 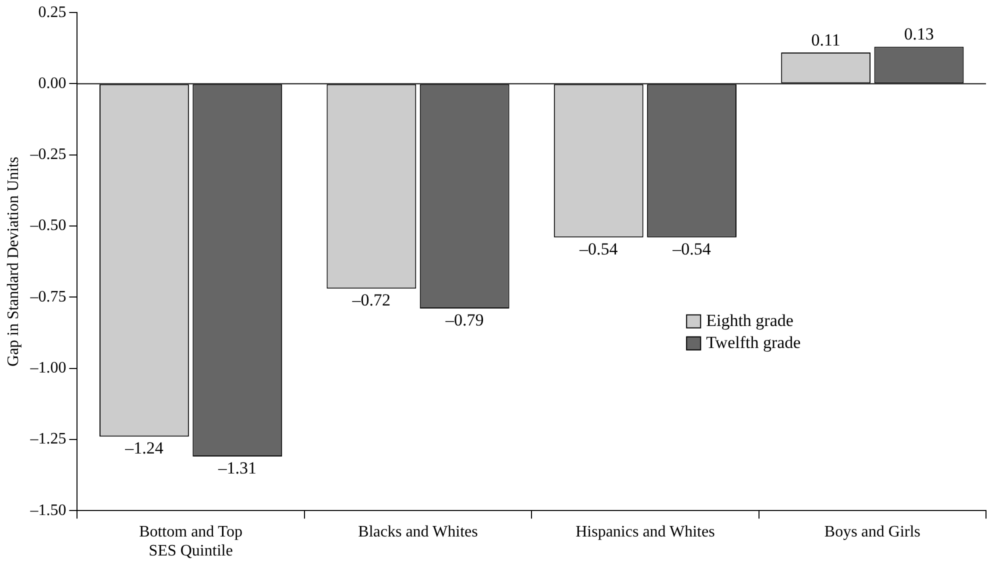 What do you see at coordinates (47, 155) in the screenshot?
I see `y-tick-label: –0.25` at bounding box center [47, 155].